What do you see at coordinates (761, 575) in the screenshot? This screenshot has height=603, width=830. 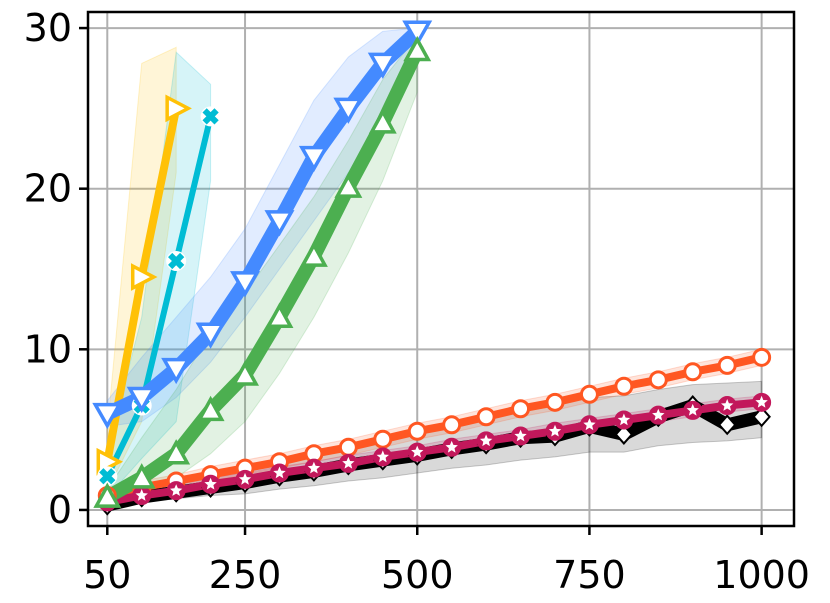 I see `x-tick-label: 1000` at bounding box center [761, 575].